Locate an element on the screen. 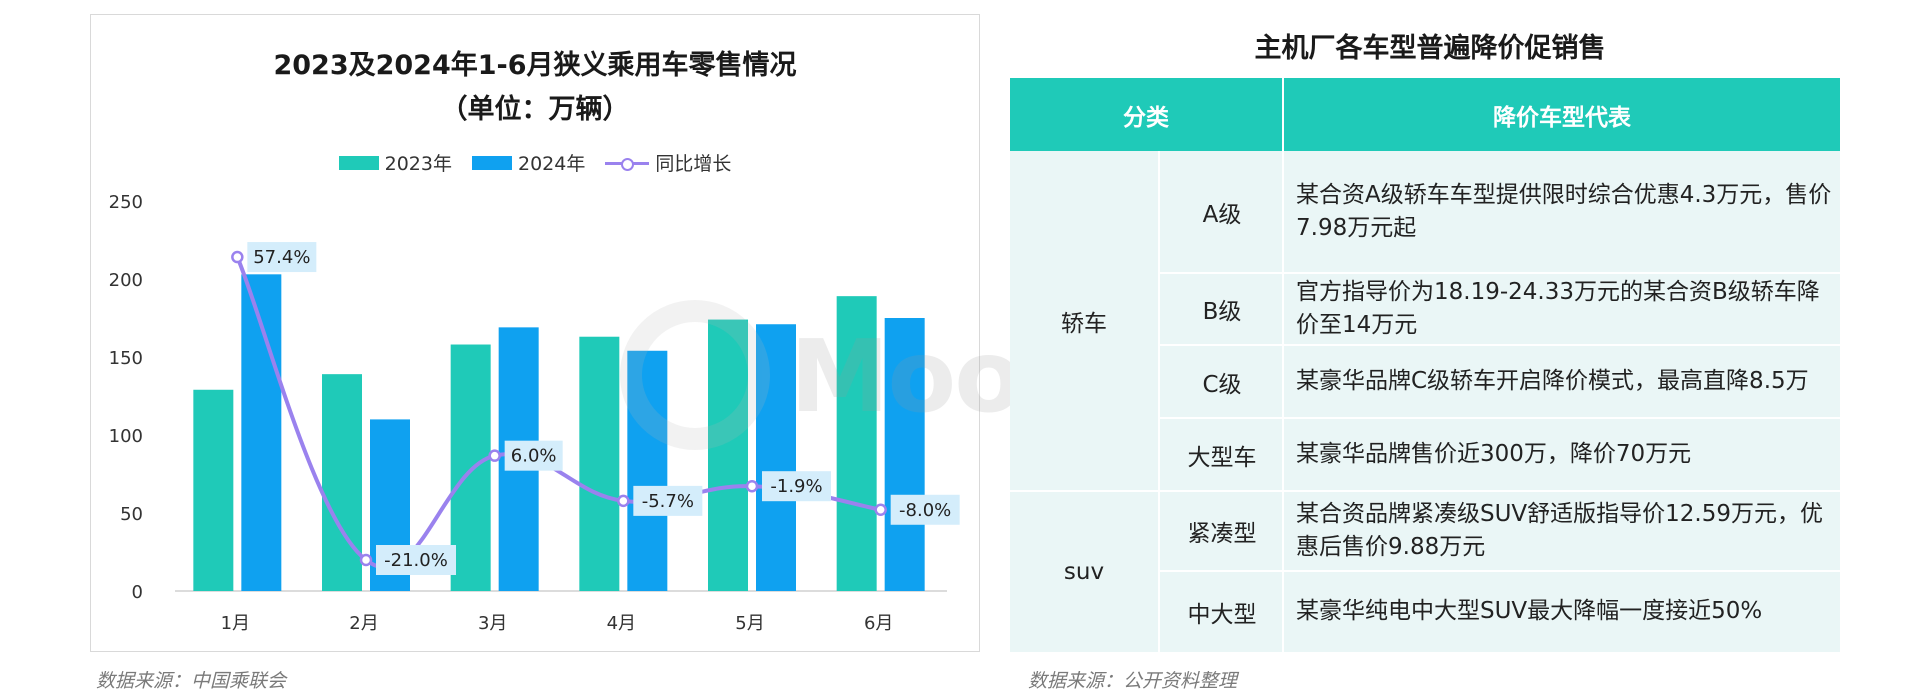 This screenshot has height=696, width=1920. x-tick-label: 6月 is located at coordinates (878, 623).